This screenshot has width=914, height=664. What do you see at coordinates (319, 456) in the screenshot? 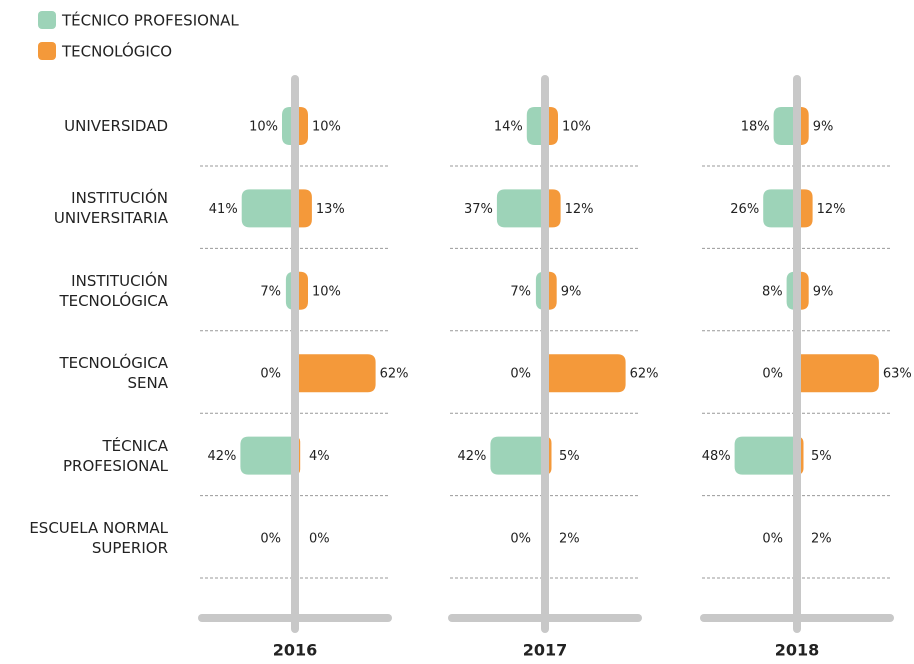
I see `value-label: 4%` at bounding box center [319, 456].